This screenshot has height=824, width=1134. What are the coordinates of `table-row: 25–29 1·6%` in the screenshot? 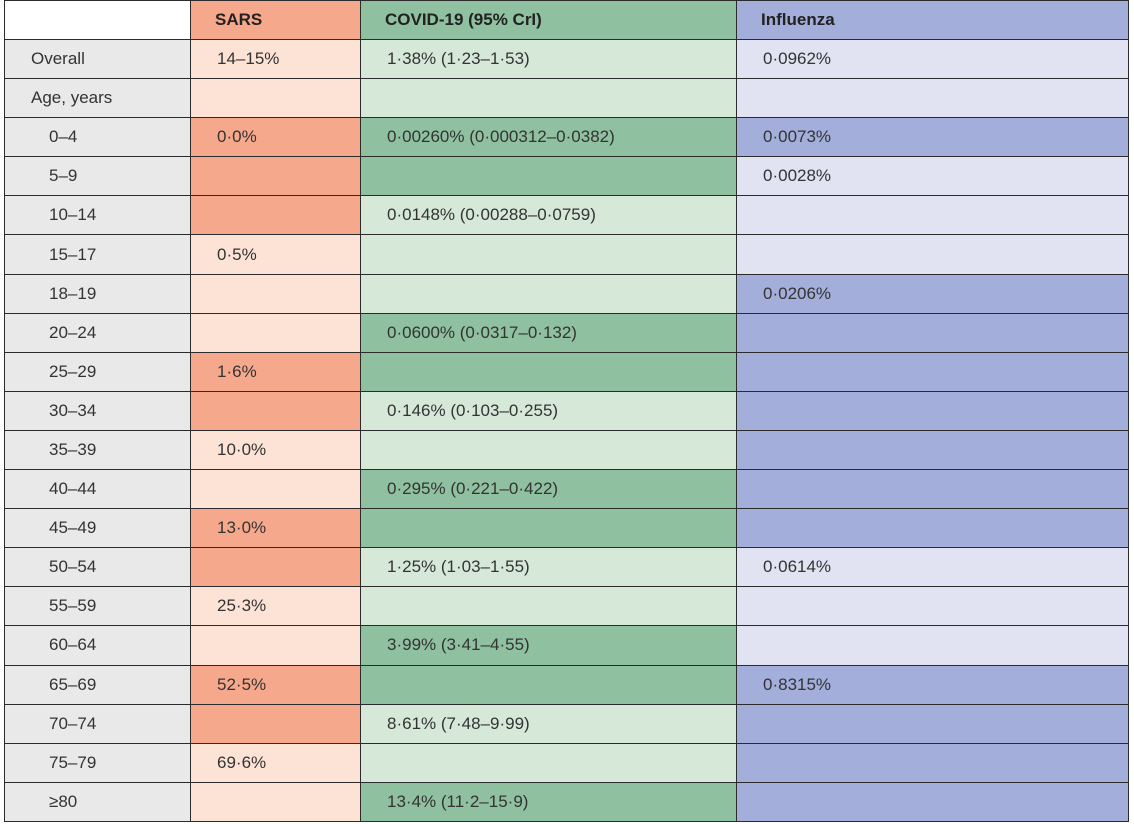 It's located at (566, 371).